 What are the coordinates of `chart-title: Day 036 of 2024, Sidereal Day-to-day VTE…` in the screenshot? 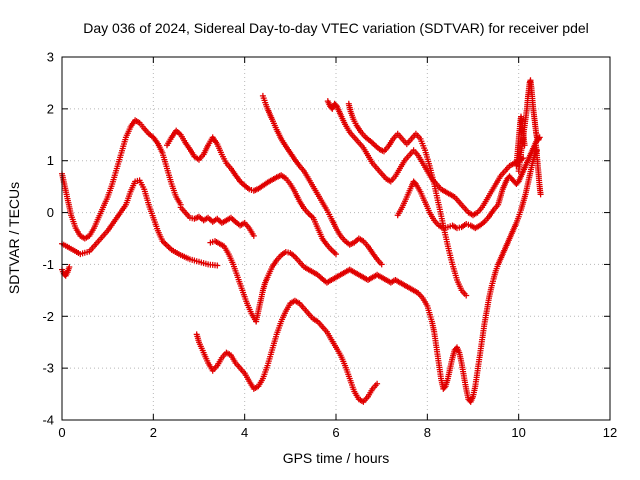 It's located at (336, 28).